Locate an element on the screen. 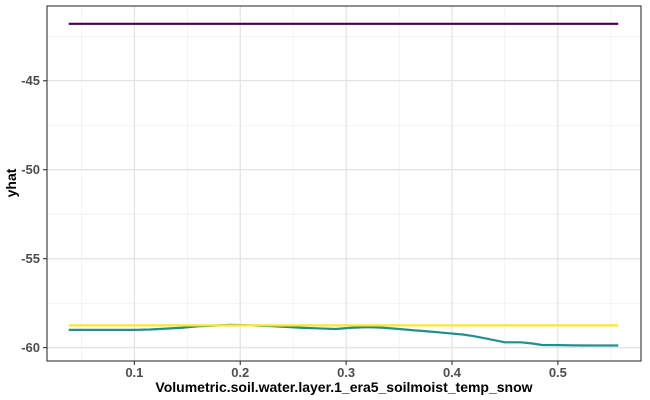  x-tick-label: 0.2 is located at coordinates (240, 372).